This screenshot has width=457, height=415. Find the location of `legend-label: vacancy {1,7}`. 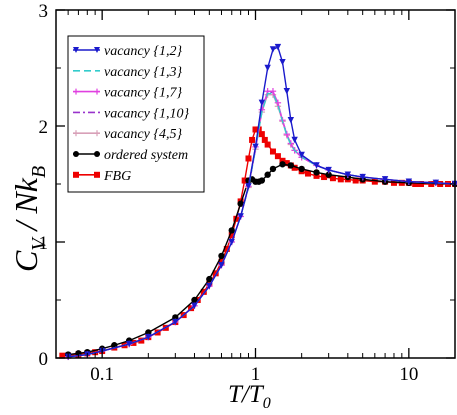

legend-label: vacancy {1,7} is located at coordinates (143, 93).